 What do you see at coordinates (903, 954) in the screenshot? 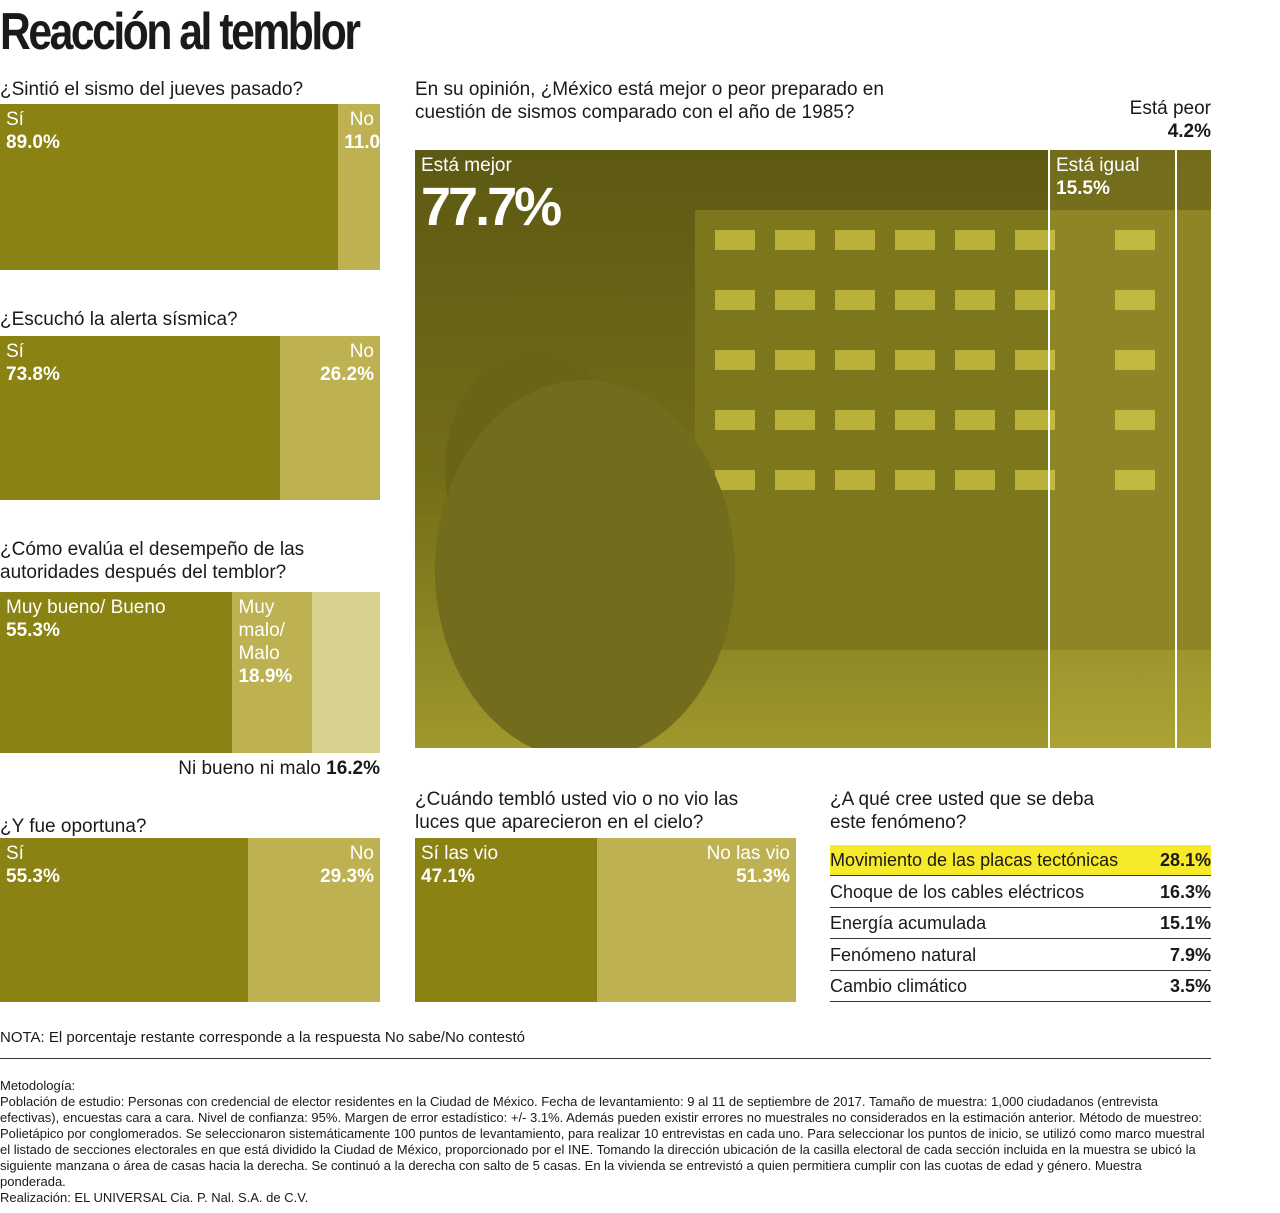
I see `list-label: Fenómeno natural` at bounding box center [903, 954].